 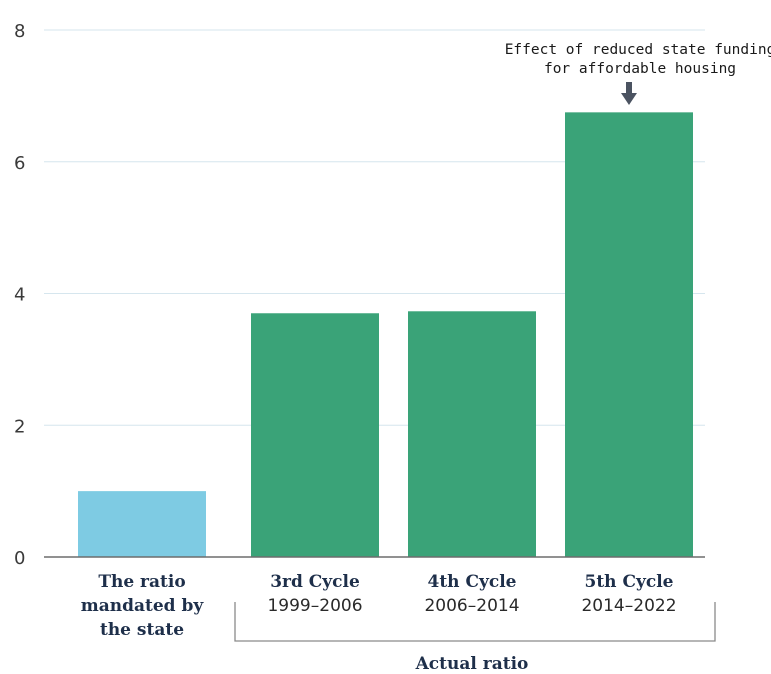 I want to click on category-label: mandated by, so click(x=143, y=606).